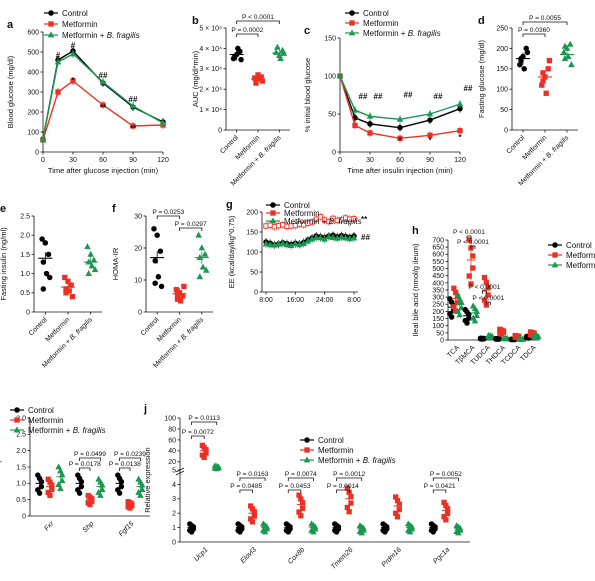 This screenshot has height=581, width=595. Describe the element at coordinates (502, 49) in the screenshot. I see `panel-d-y-tick-label: 200` at that location.